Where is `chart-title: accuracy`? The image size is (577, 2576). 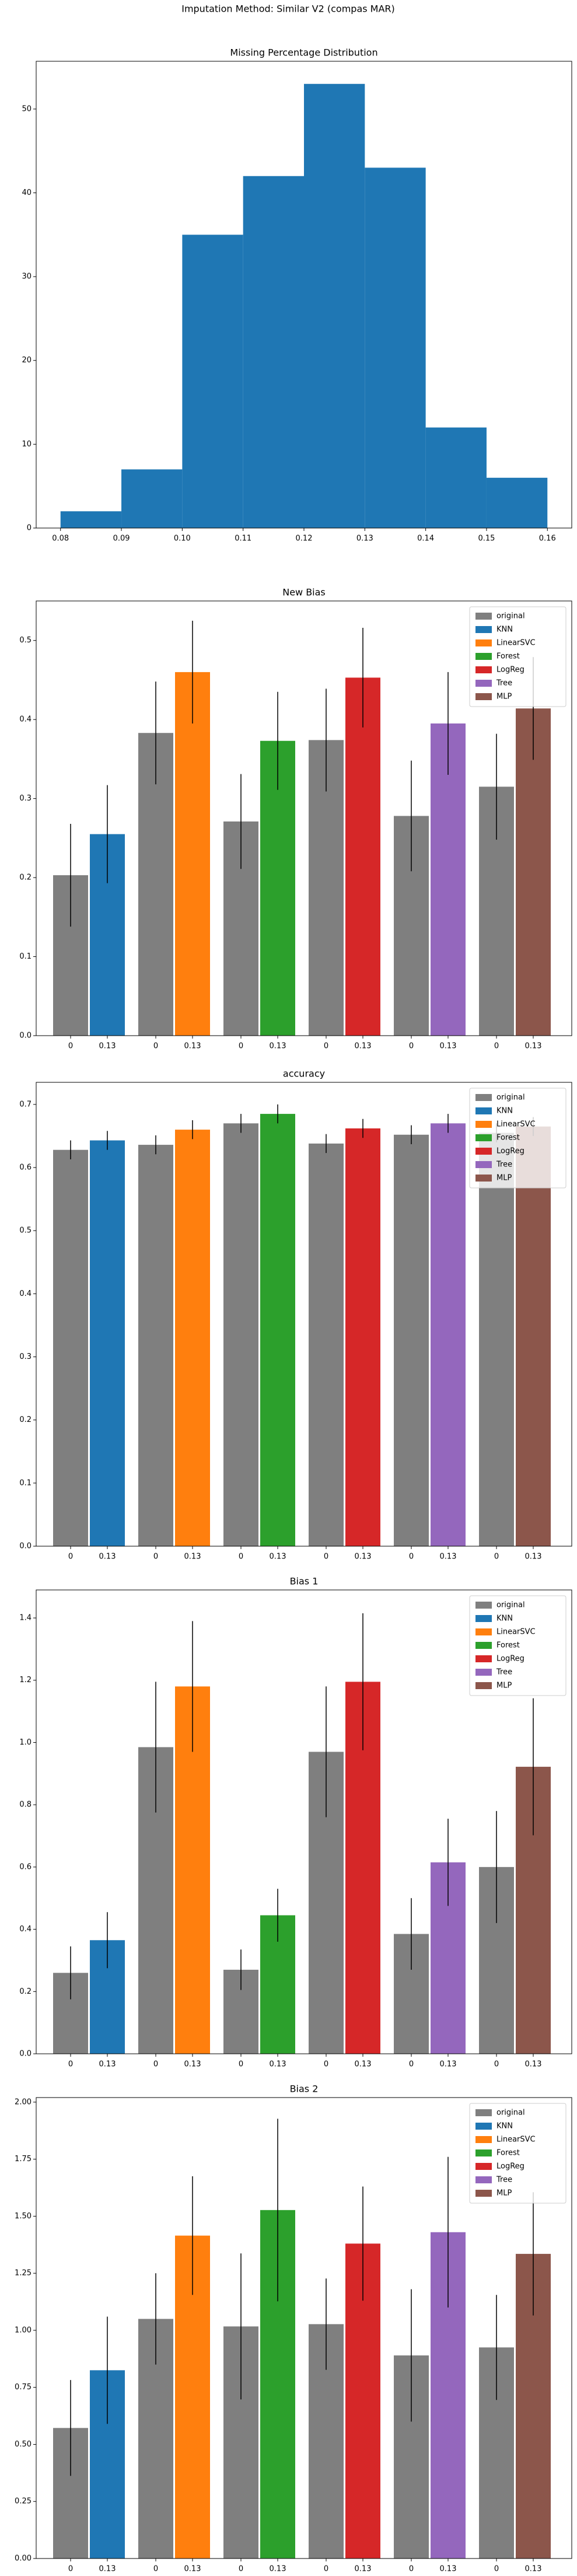
chart-title: accuracy is located at coordinates (304, 1073).